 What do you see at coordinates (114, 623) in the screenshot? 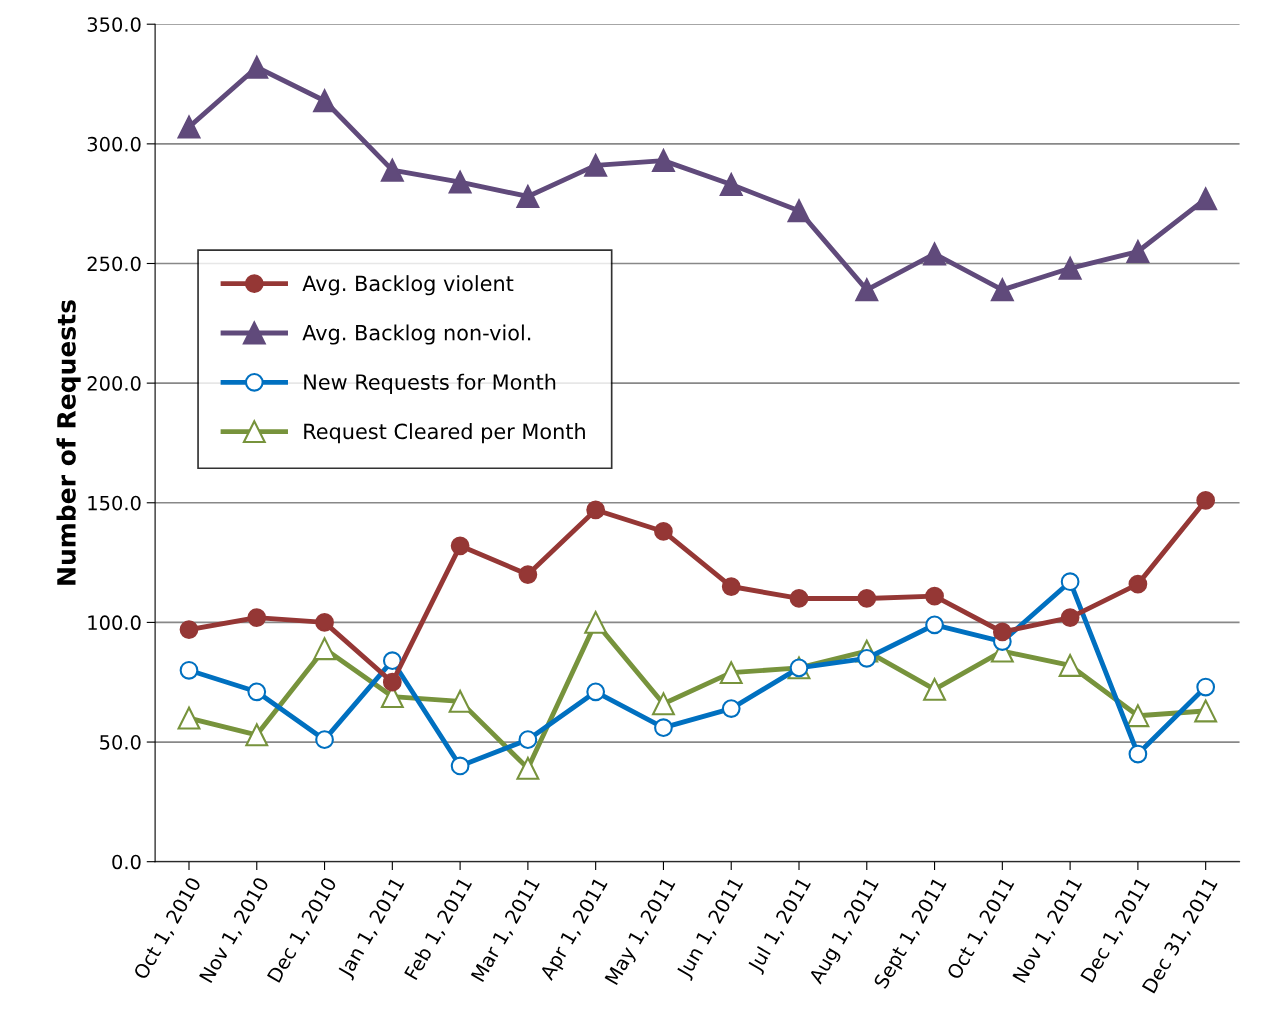
I see `y-tick-label: 100.0` at bounding box center [114, 623].